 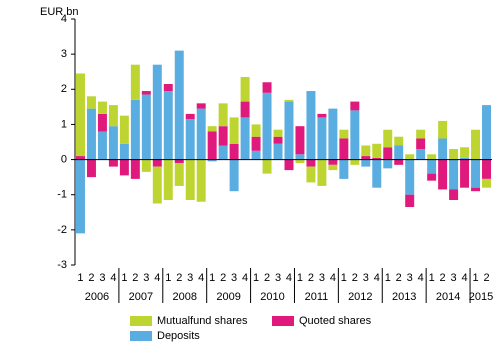 What do you see at coordinates (272, 297) in the screenshot?
I see `x-group-label: 2010` at bounding box center [272, 297].